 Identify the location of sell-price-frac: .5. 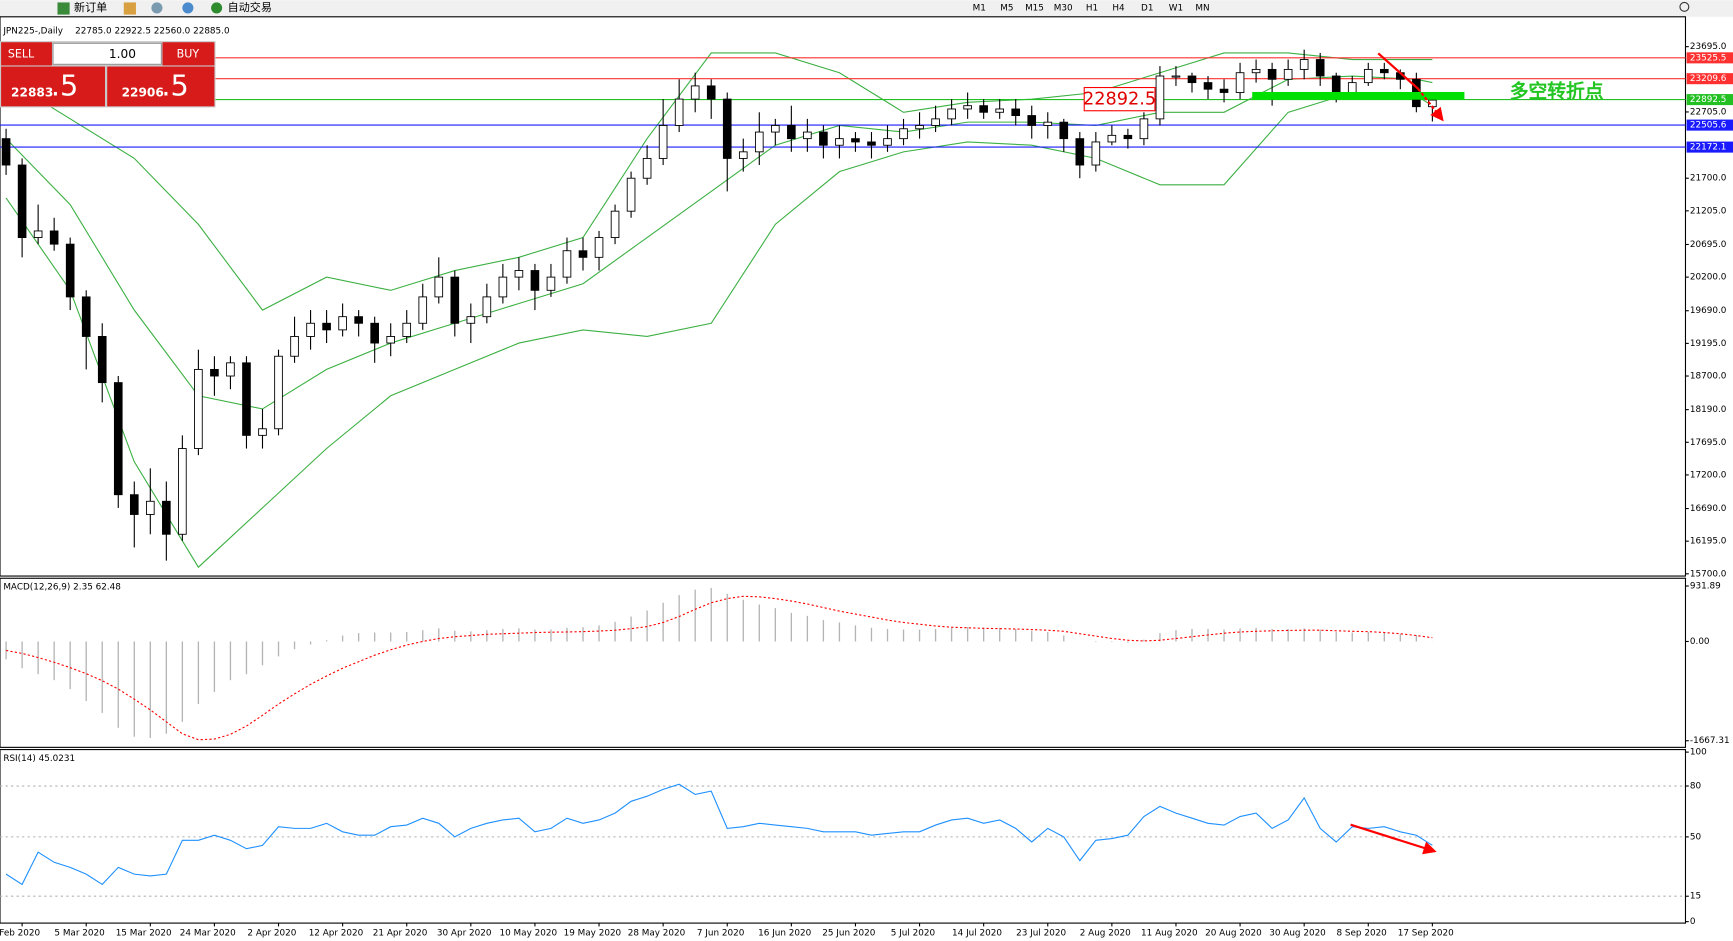
(64, 86).